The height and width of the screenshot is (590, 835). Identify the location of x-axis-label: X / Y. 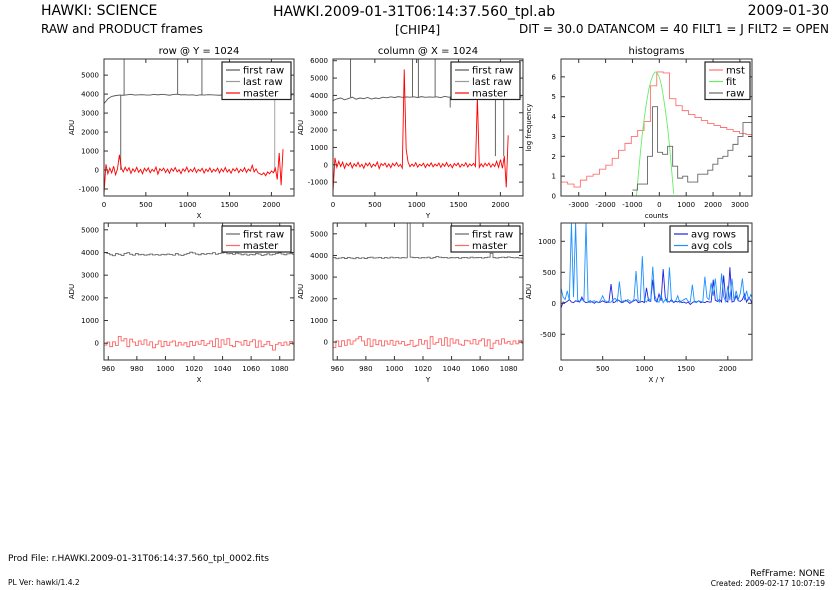
(657, 380).